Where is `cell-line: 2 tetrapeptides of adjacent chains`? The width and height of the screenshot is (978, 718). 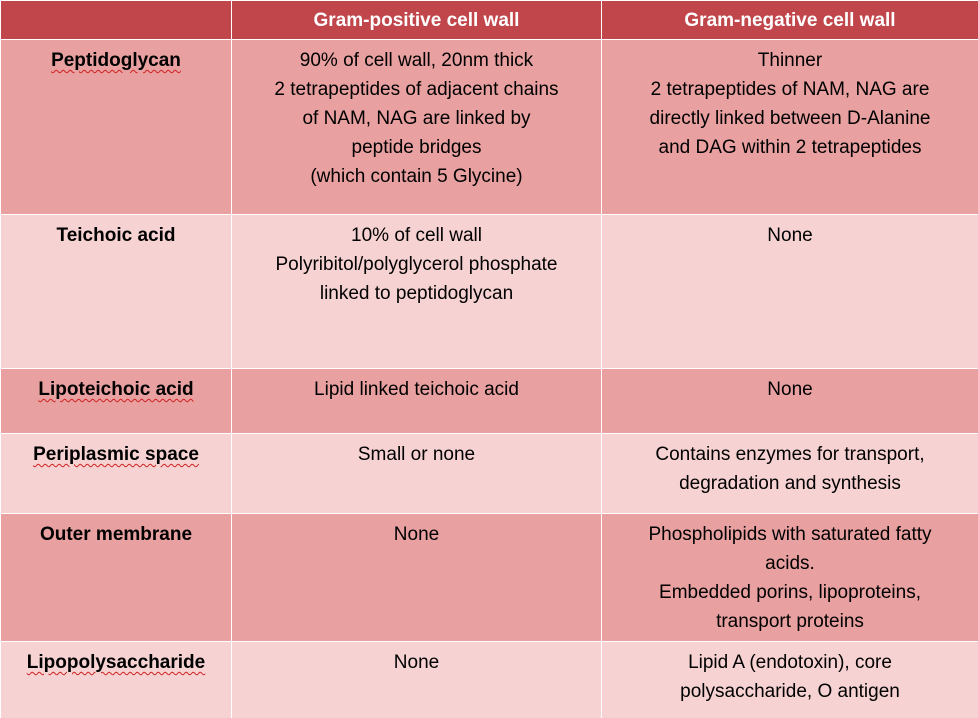
cell-line: 2 tetrapeptides of adjacent chains is located at coordinates (416, 89).